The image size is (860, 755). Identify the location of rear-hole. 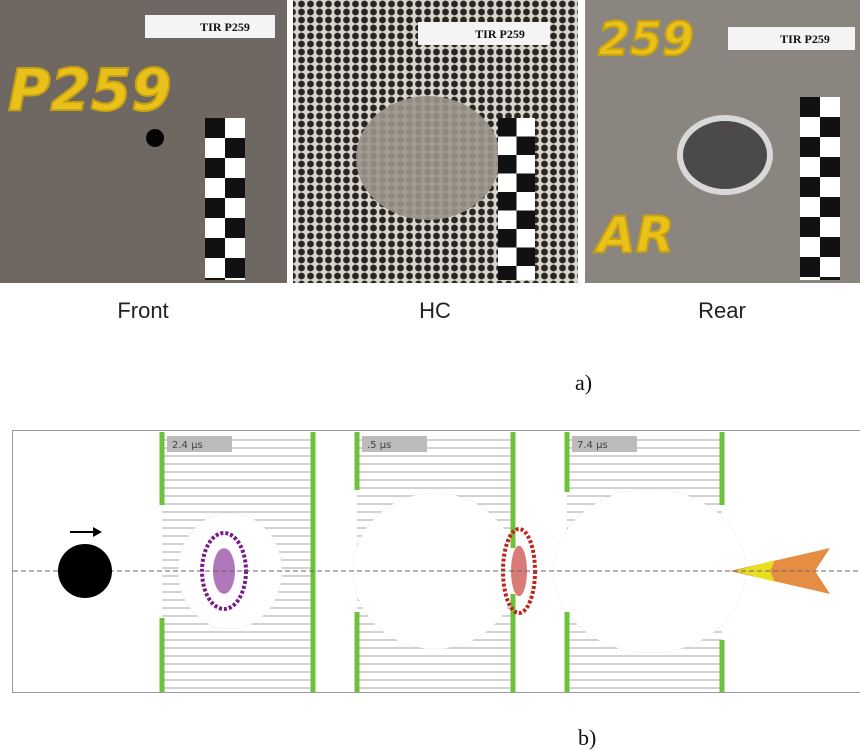
(725, 155).